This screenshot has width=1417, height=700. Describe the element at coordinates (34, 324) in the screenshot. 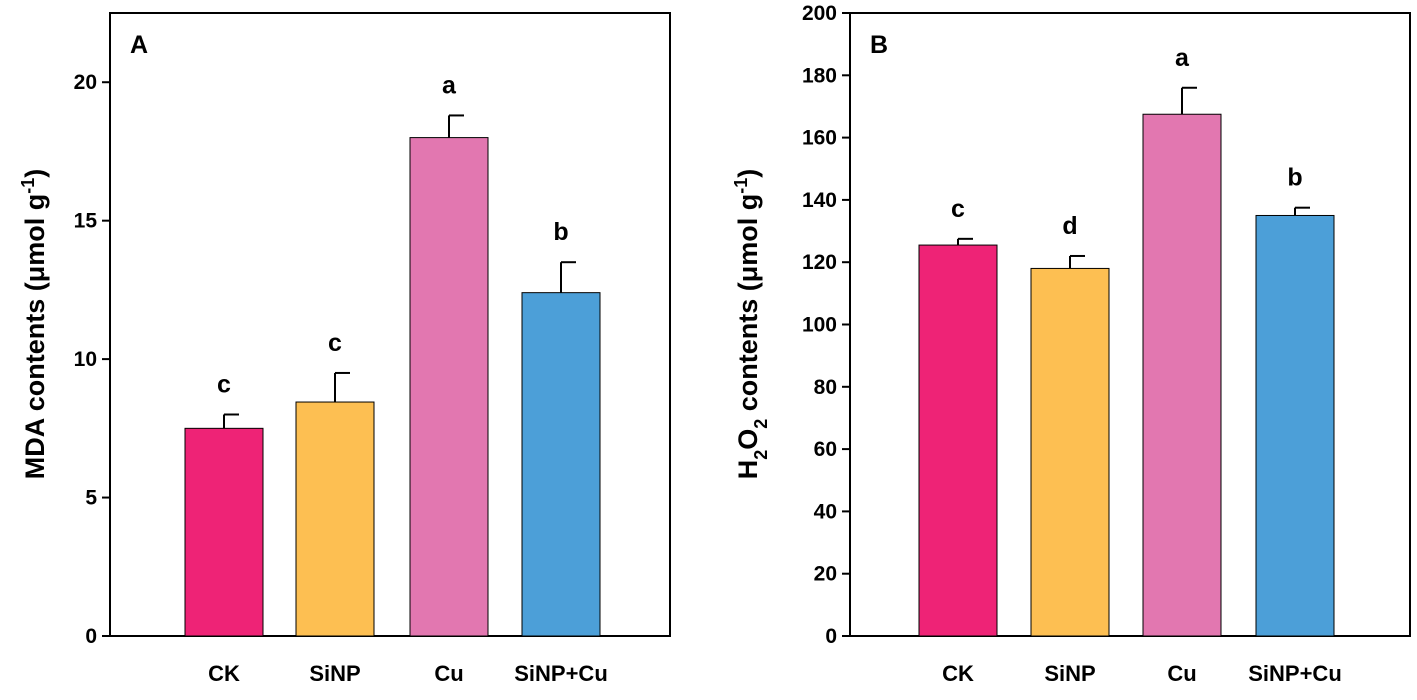

I see `y-axis-title-a: MDA contents (μmol g-1)` at that location.